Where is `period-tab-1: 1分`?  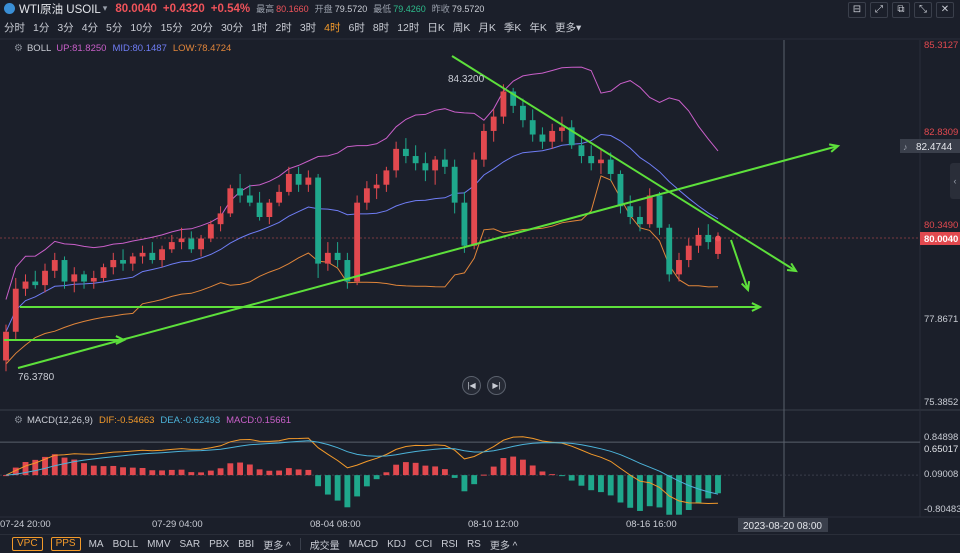
period-tab-1: 1分 is located at coordinates (41, 27).